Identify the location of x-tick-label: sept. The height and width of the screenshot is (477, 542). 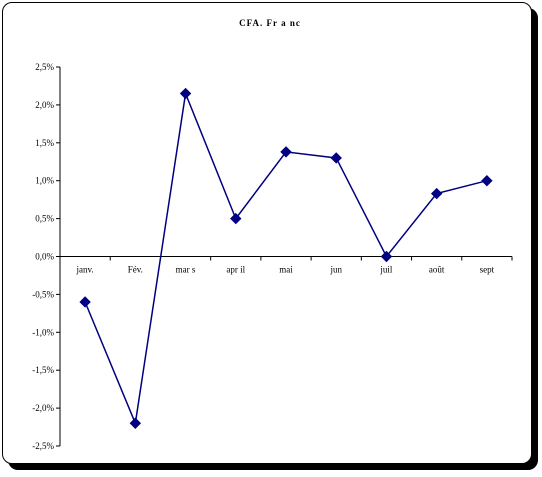
(487, 270).